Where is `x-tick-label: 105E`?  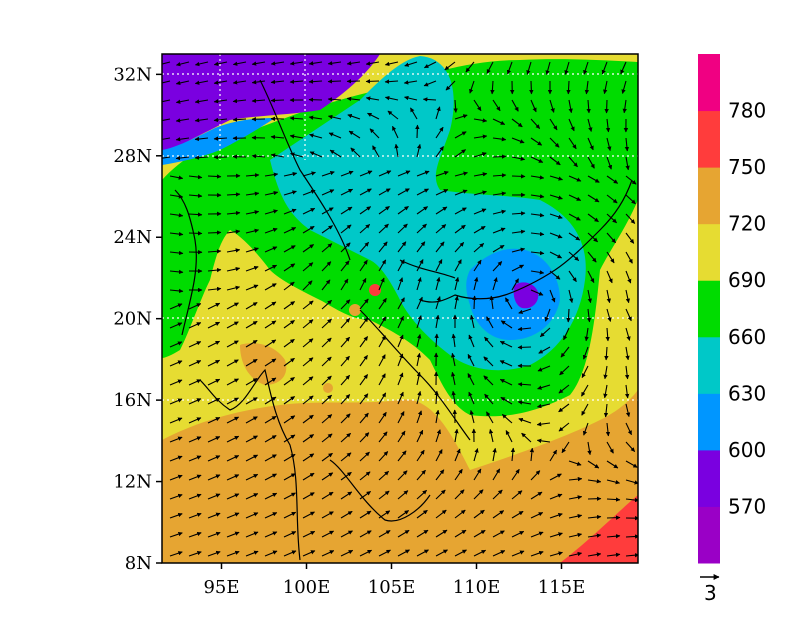 x-tick-label: 105E is located at coordinates (392, 587).